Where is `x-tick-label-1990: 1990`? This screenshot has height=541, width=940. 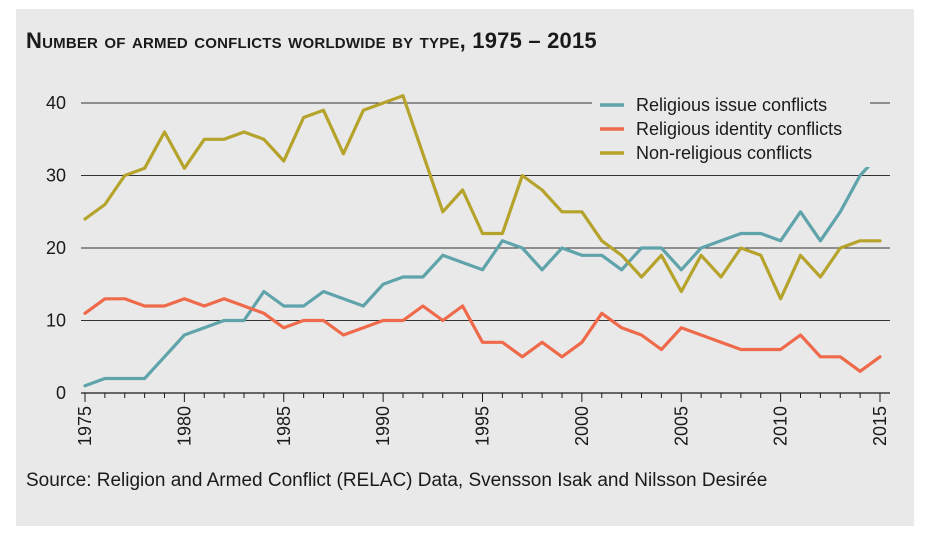
x-tick-label-1990: 1990 is located at coordinates (383, 426).